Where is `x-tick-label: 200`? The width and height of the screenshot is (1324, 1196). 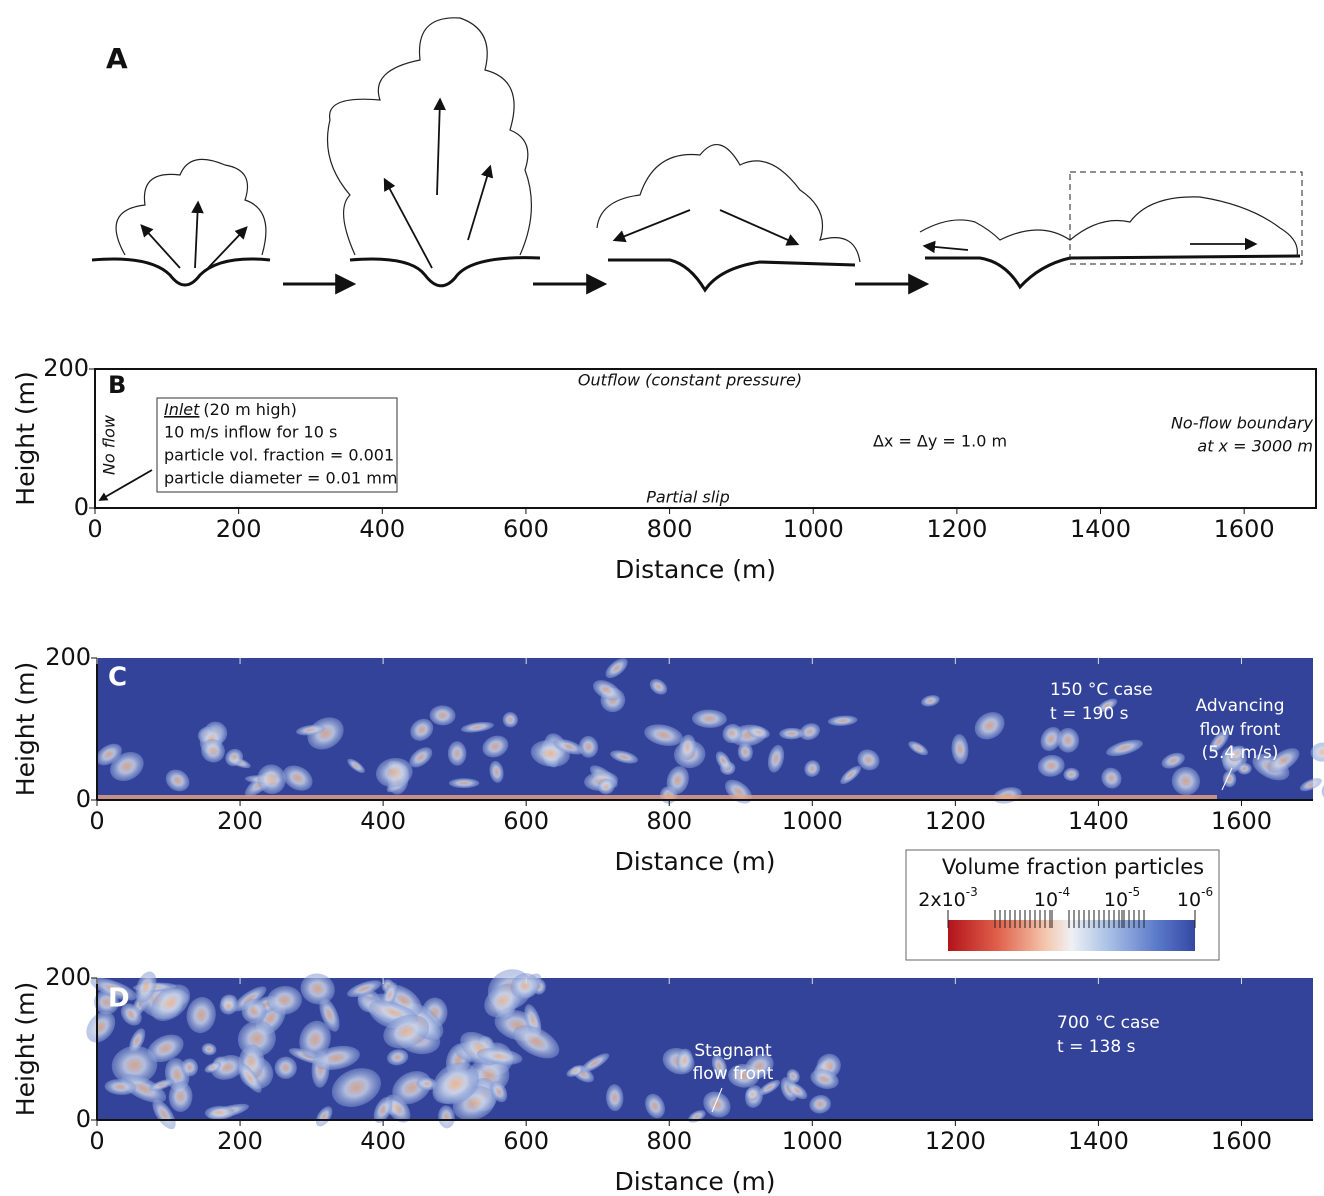
x-tick-label: 200 is located at coordinates (239, 529).